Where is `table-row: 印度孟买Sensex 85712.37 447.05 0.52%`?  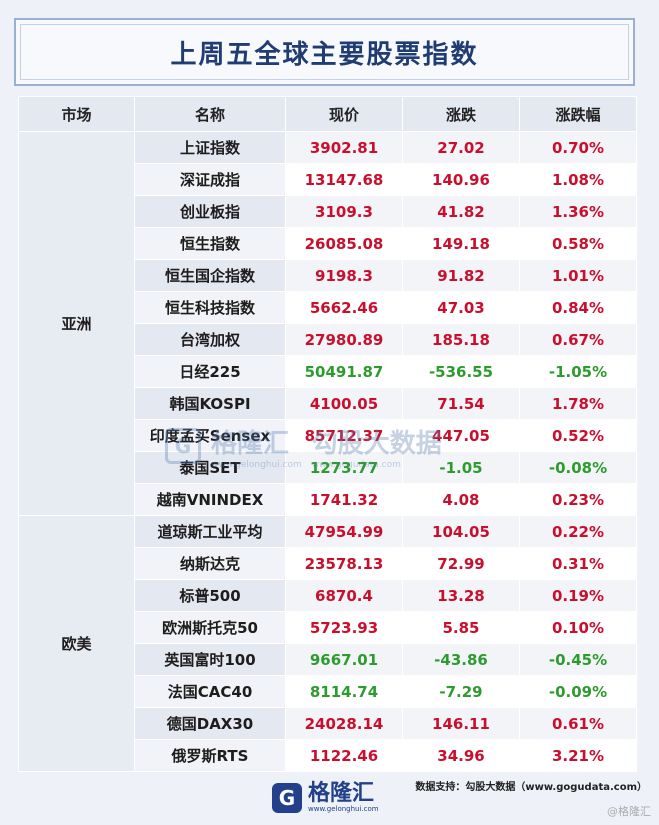 table-row: 印度孟买Sensex 85712.37 447.05 0.52% is located at coordinates (328, 435).